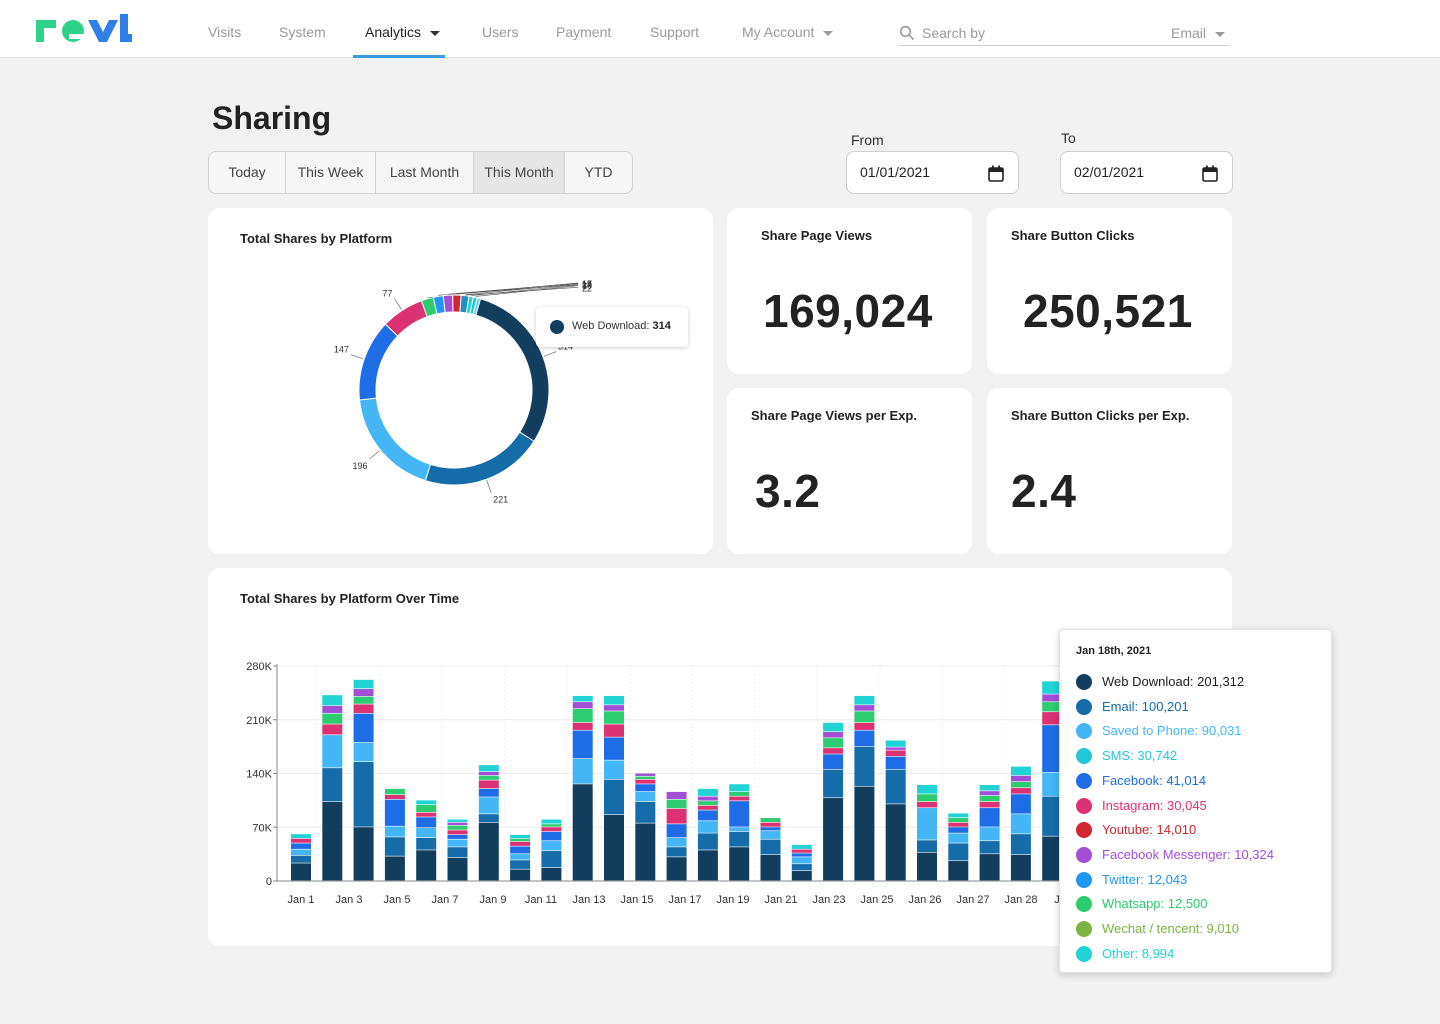 The height and width of the screenshot is (1024, 1440). What do you see at coordinates (378, 362) in the screenshot?
I see `donut-slice-facebook` at bounding box center [378, 362].